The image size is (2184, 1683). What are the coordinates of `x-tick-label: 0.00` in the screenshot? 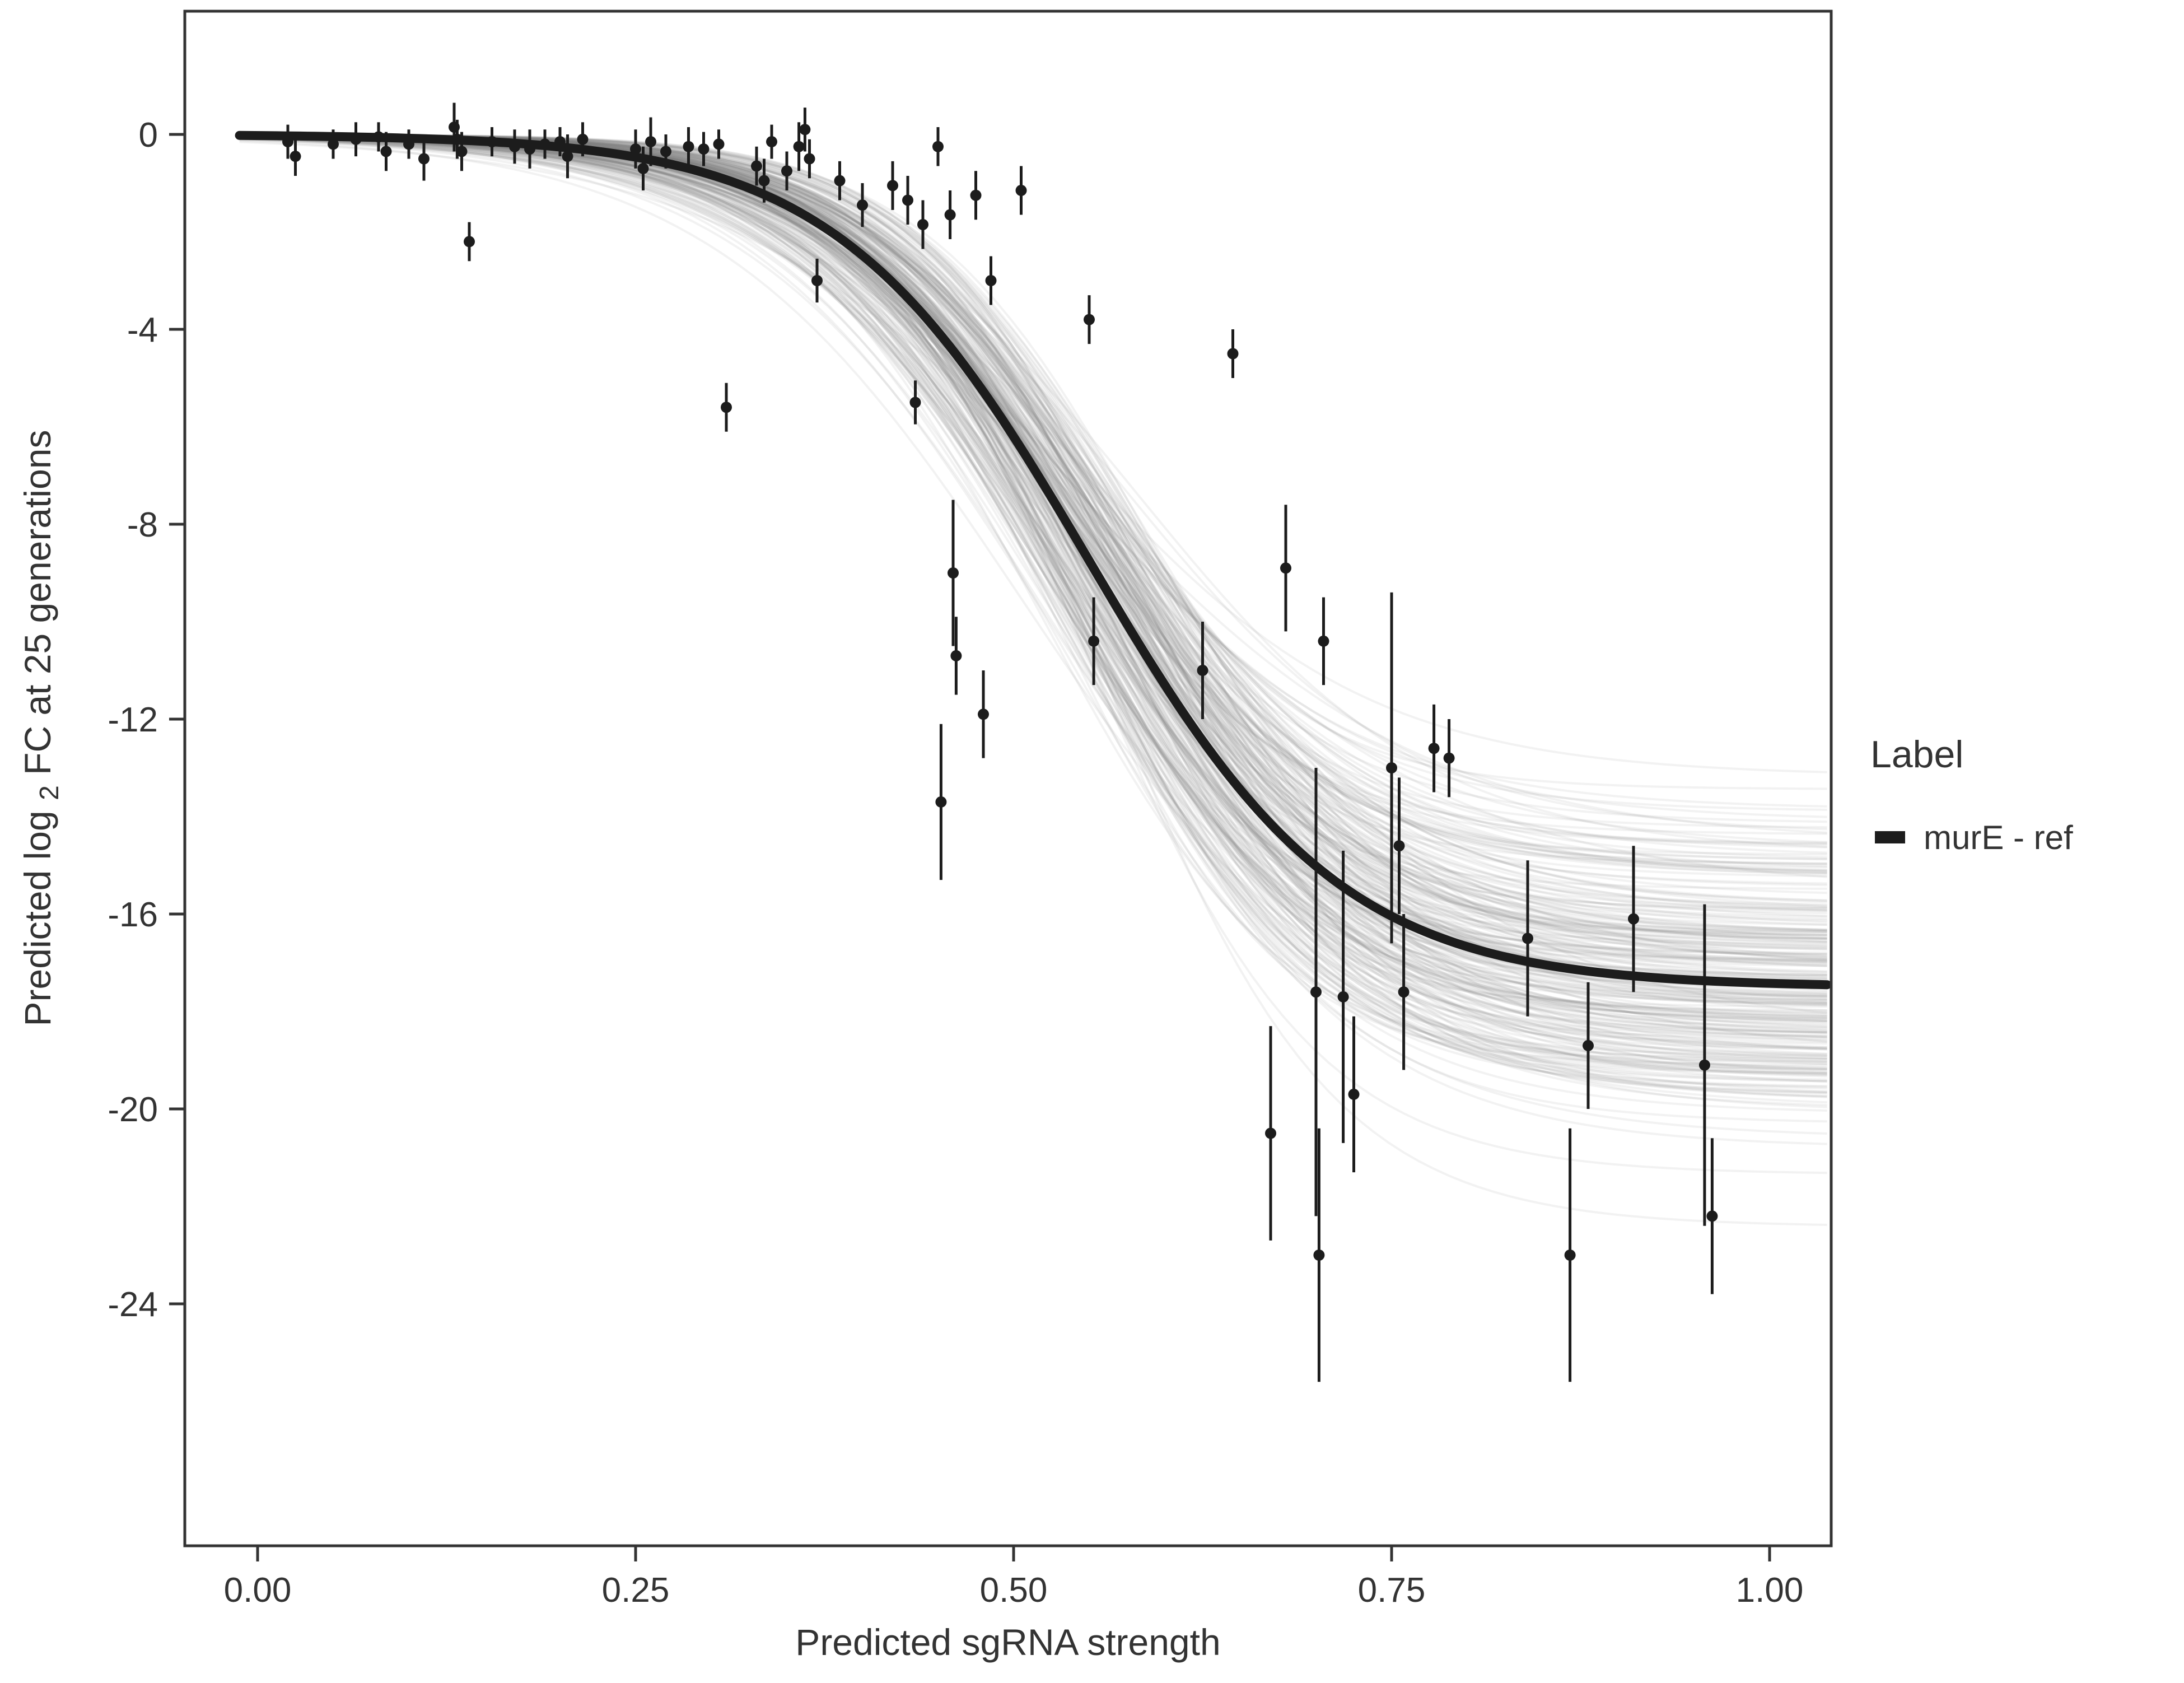 It's located at (258, 1590).